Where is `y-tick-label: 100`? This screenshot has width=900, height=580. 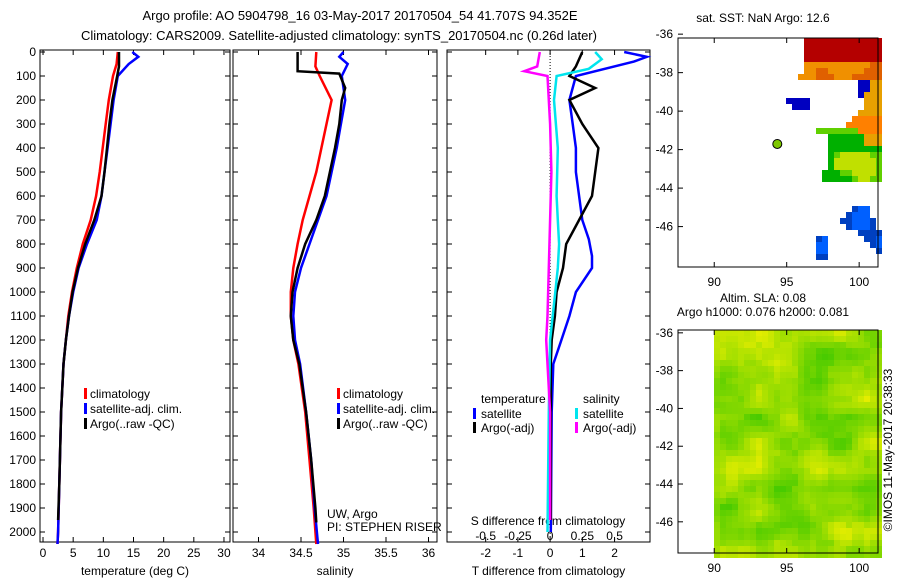
y-tick-label: 100 is located at coordinates (26, 76).